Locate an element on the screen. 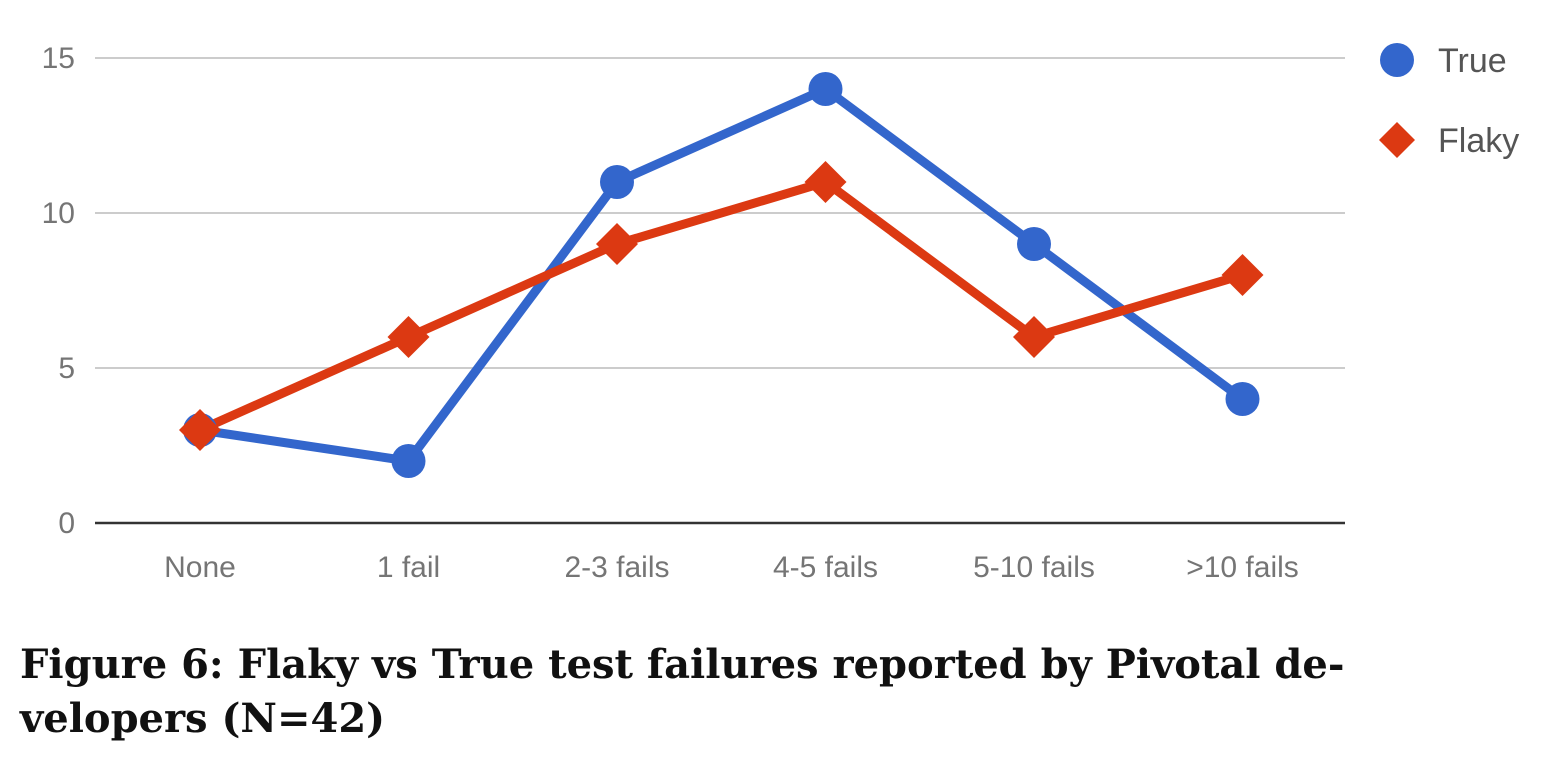 The width and height of the screenshot is (1544, 768). x-tick-label: 5-10 fails is located at coordinates (1034, 567).